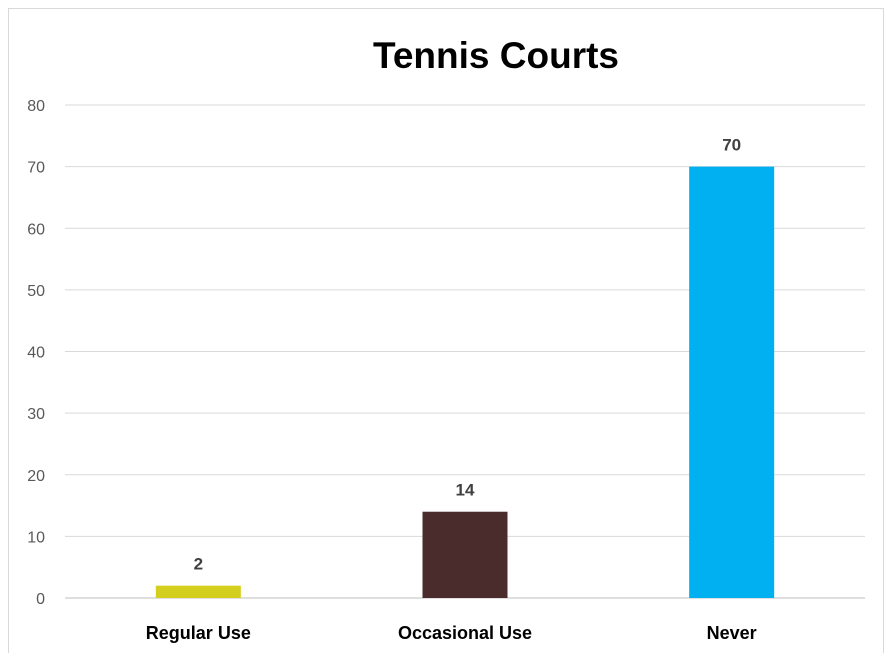 The image size is (887, 654). What do you see at coordinates (36, 291) in the screenshot?
I see `y-tick-label: 50` at bounding box center [36, 291].